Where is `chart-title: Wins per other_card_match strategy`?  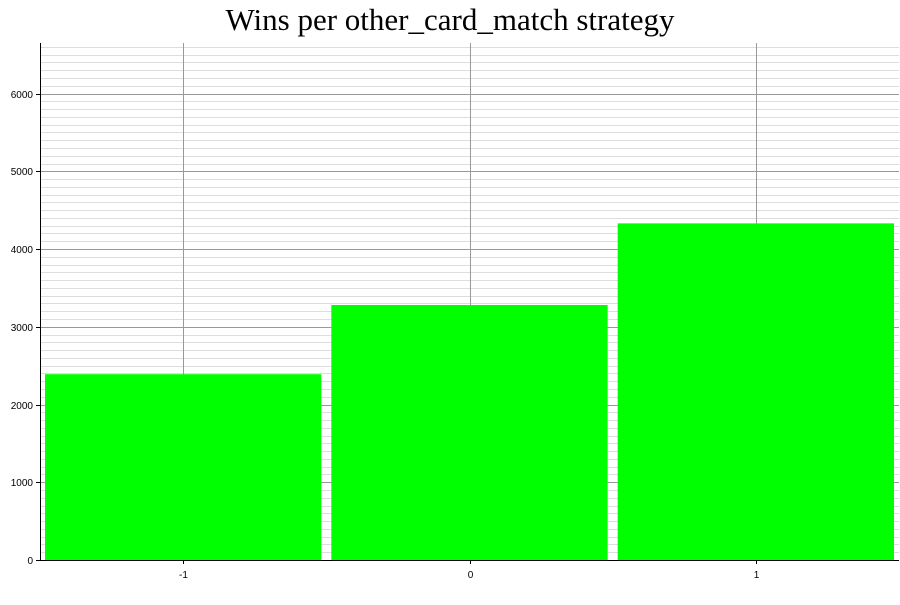
chart-title: Wins per other_card_match strategy is located at coordinates (450, 19).